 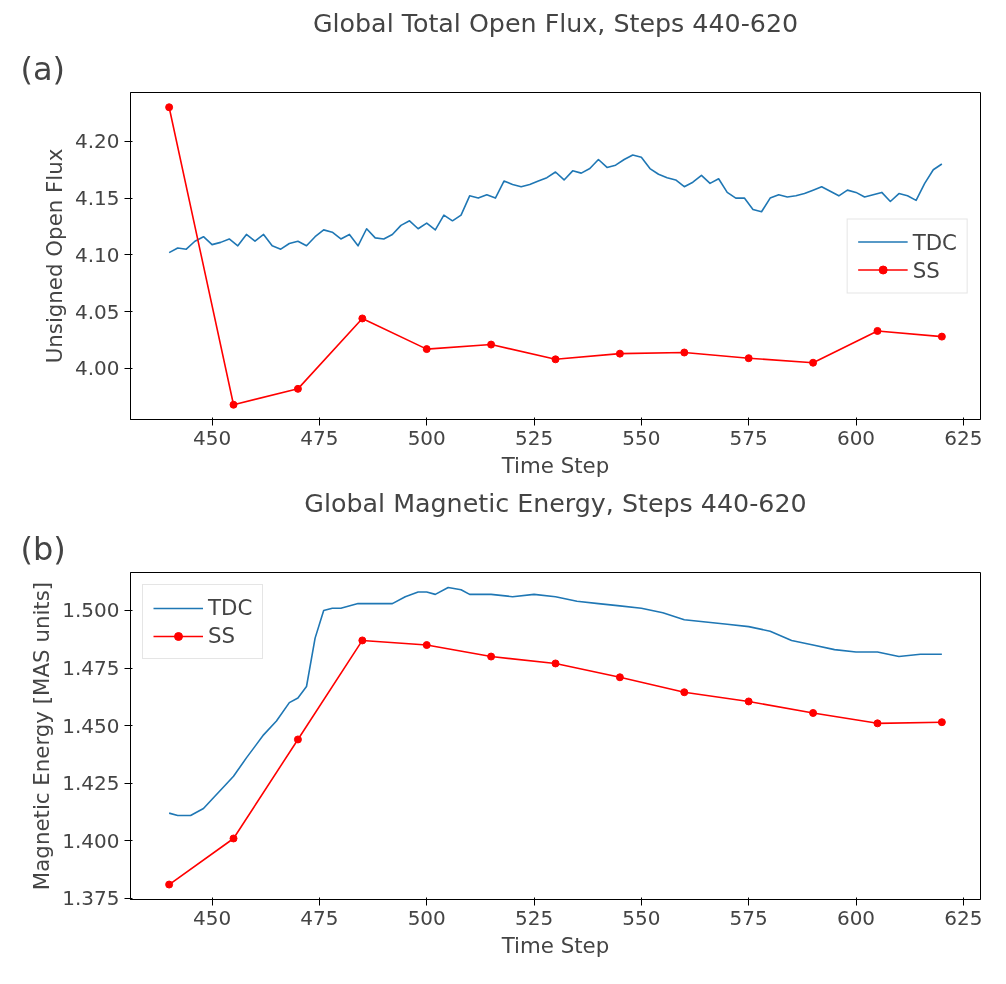 What do you see at coordinates (91, 725) in the screenshot?
I see `y-tick-label: 1.450` at bounding box center [91, 725].